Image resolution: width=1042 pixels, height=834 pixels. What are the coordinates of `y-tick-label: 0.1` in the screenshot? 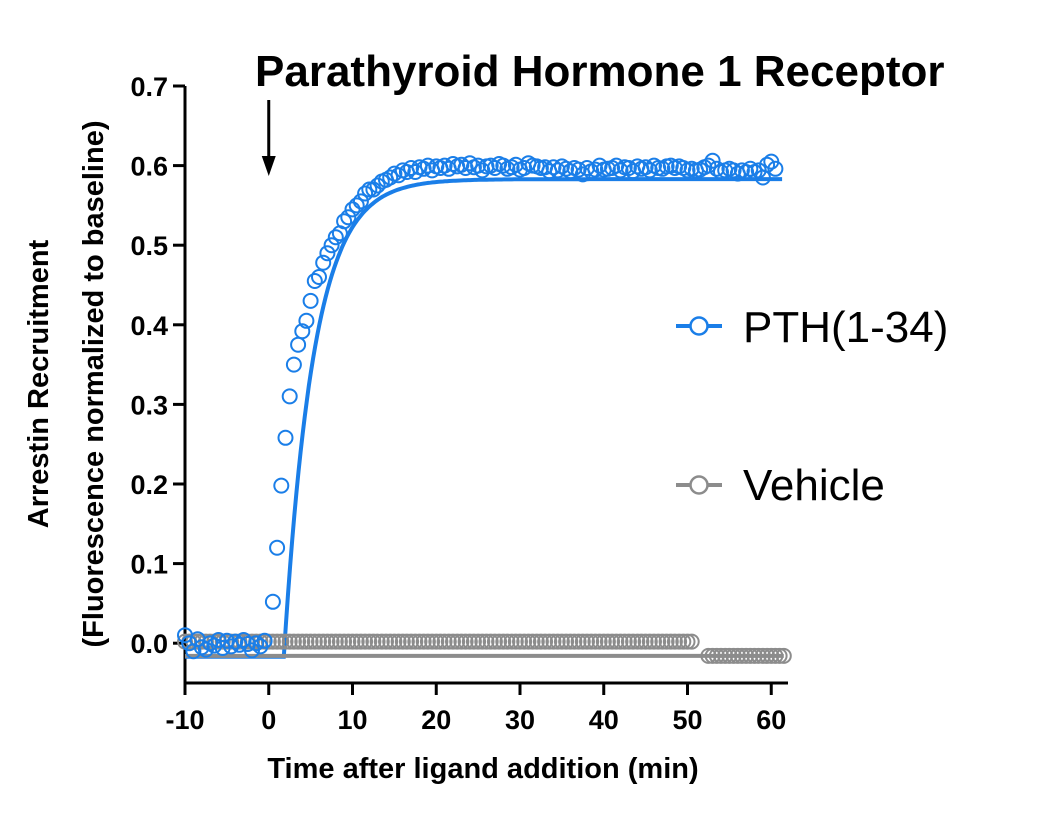 It's located at (149, 565).